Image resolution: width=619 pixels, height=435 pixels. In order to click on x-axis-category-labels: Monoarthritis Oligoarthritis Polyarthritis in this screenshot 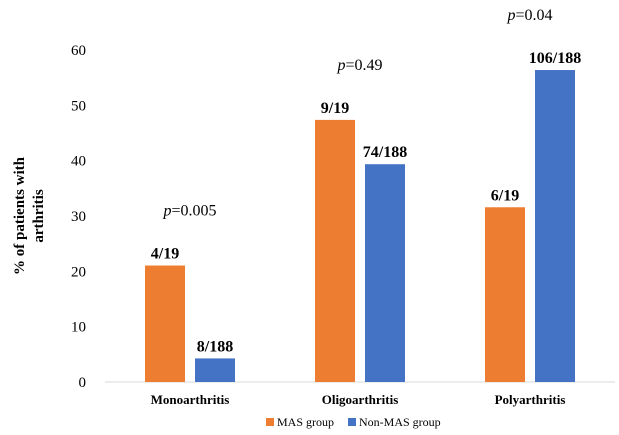, I will do `click(358, 399)`.